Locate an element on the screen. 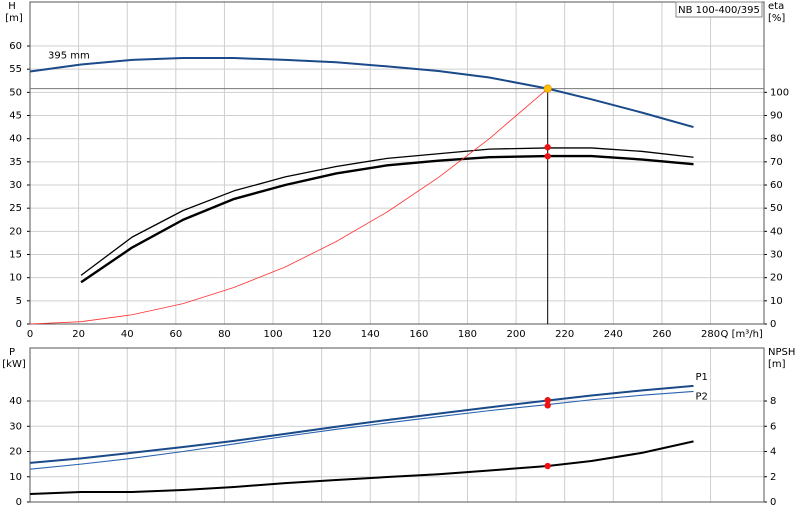  x-tick-label: 160 is located at coordinates (418, 334).